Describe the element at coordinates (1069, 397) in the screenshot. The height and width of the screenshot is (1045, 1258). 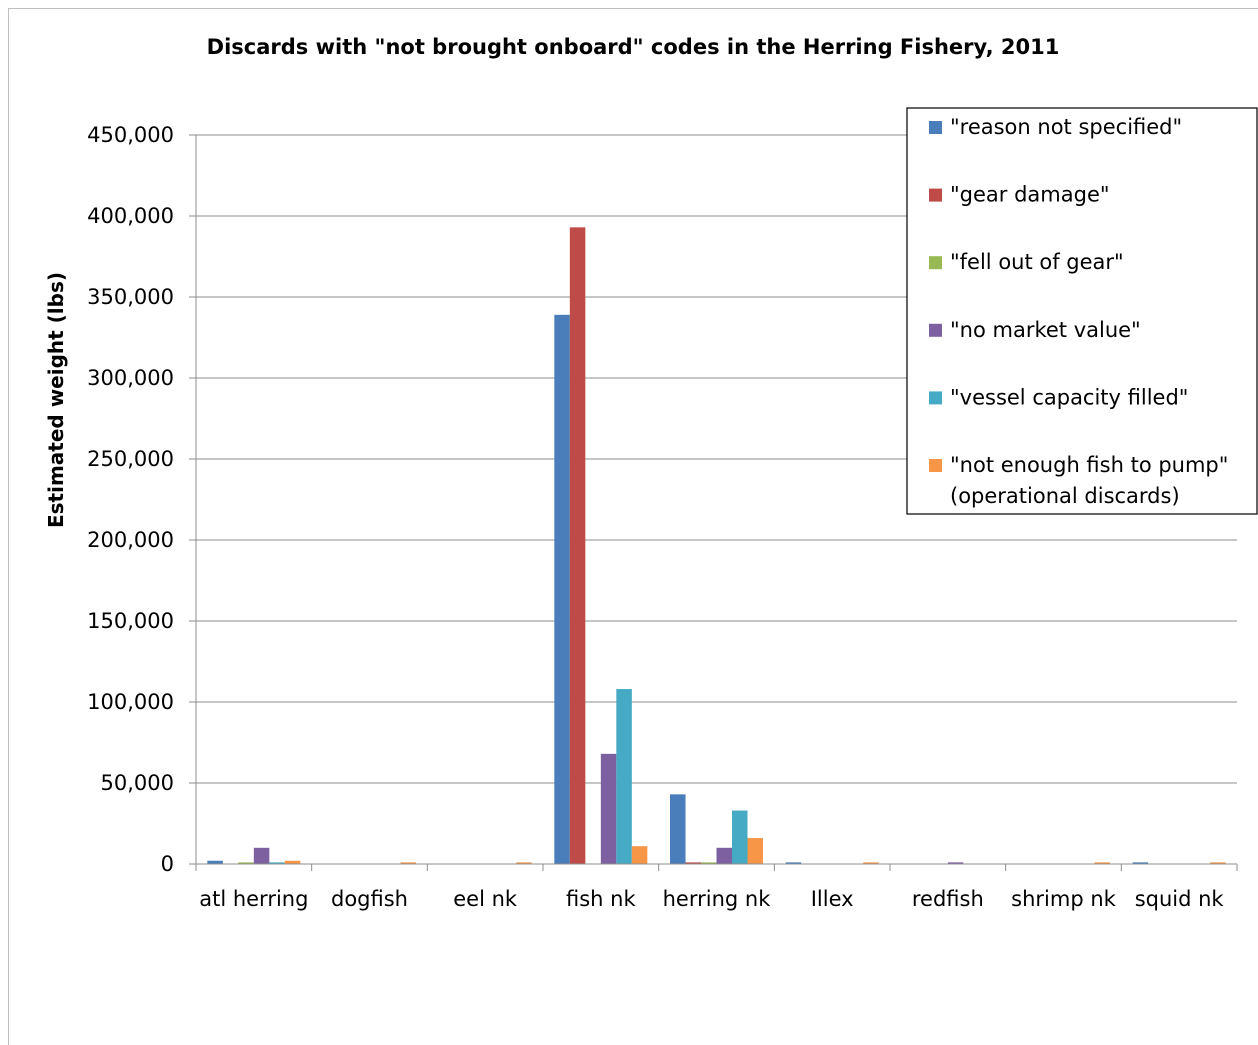
I see `legend-label: "vessel capacity filled"` at that location.